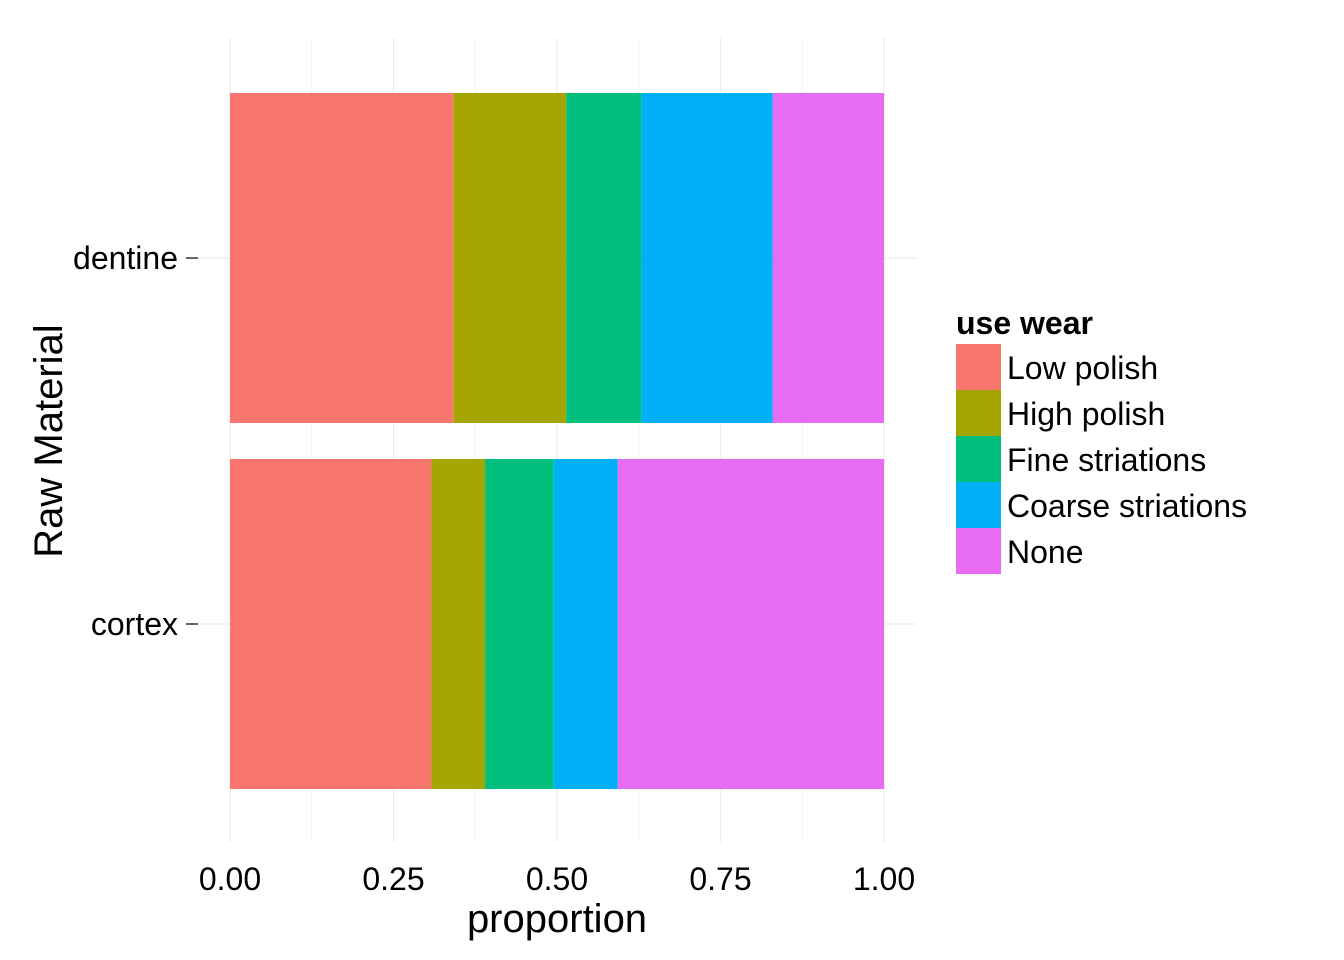 This screenshot has width=1344, height=960. Describe the element at coordinates (604, 258) in the screenshot. I see `bar-dentine-fine-striations` at that location.